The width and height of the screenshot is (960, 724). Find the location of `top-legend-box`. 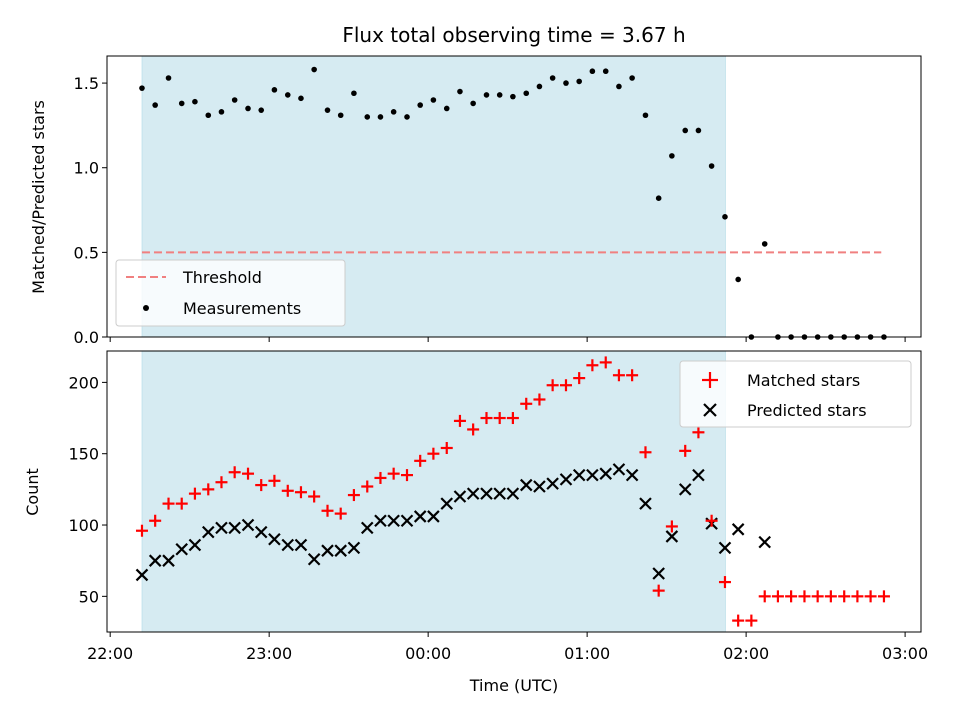

top-legend-box is located at coordinates (230, 293).